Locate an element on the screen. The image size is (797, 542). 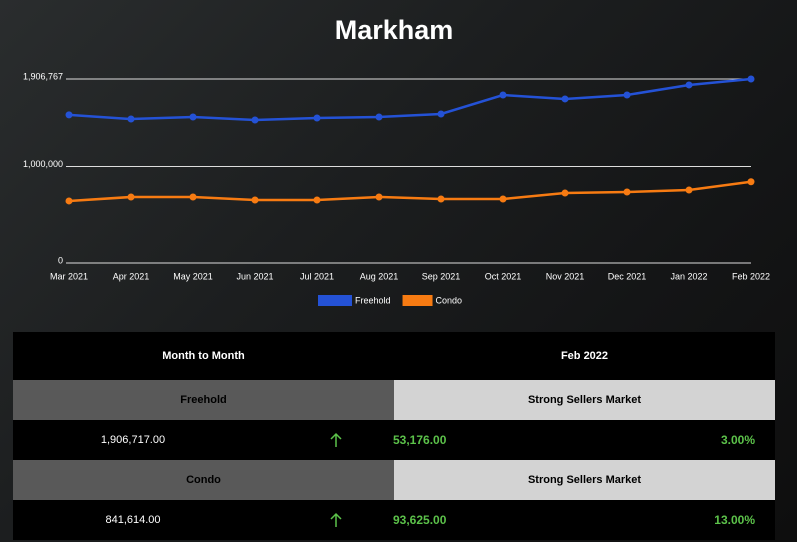
x-tick-label: Jul 2021 is located at coordinates (317, 276).